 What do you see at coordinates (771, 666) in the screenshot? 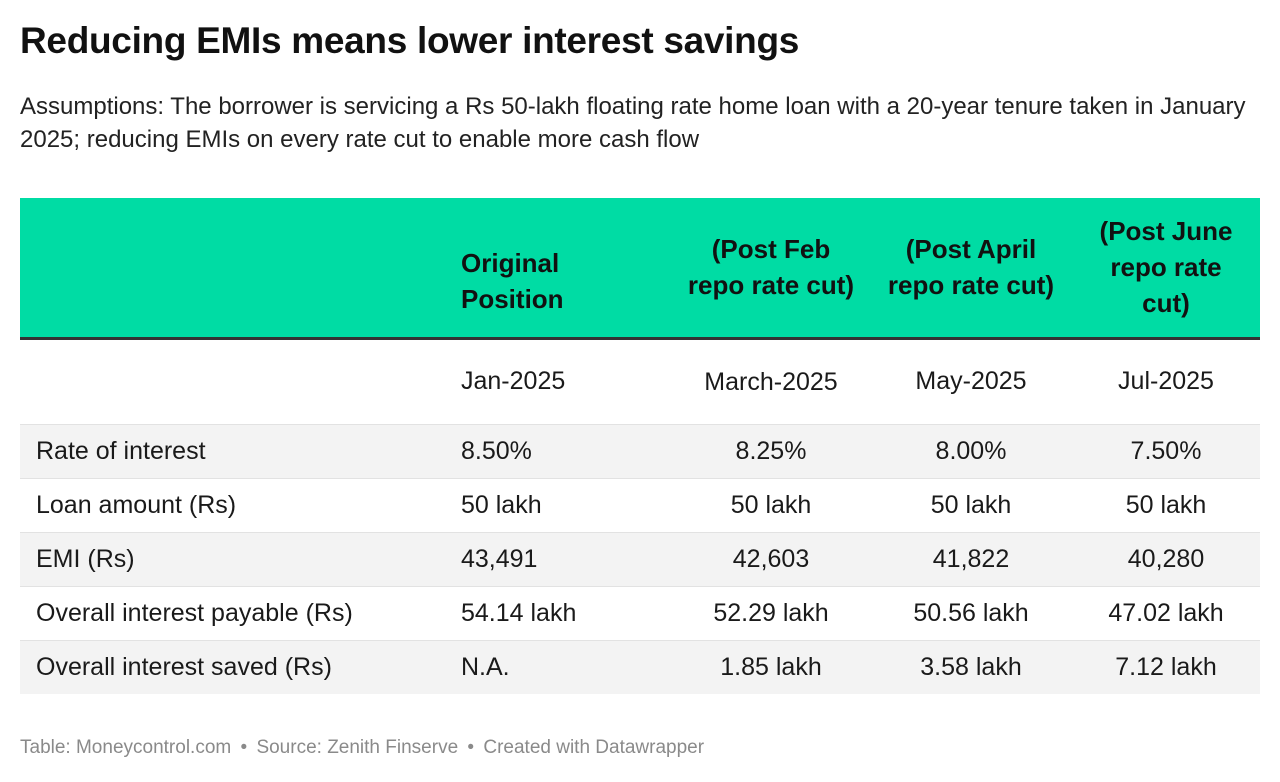
I see `table-cell: 1.85 lakh` at bounding box center [771, 666].